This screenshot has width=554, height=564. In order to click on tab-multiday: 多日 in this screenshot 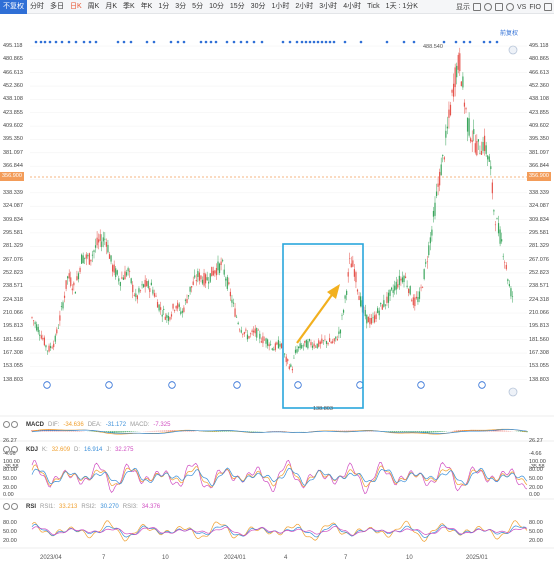, I will do `click(57, 6)`.